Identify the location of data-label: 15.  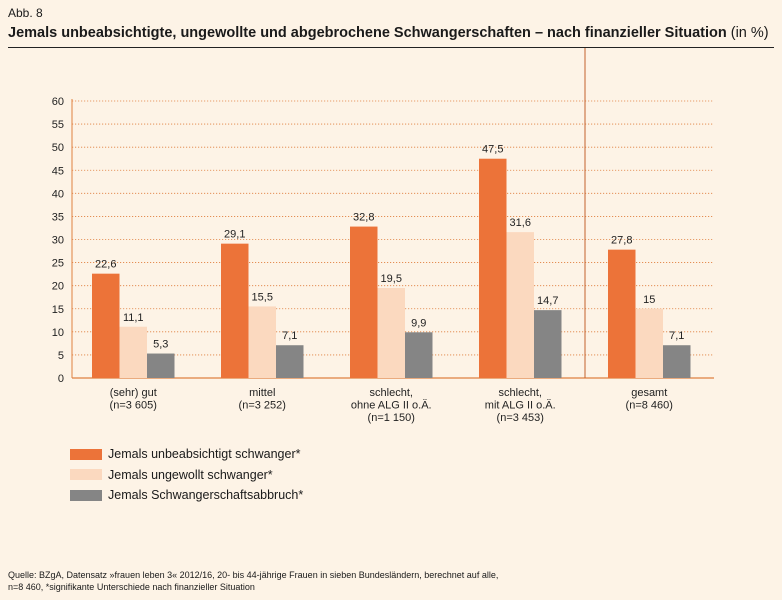
(649, 300).